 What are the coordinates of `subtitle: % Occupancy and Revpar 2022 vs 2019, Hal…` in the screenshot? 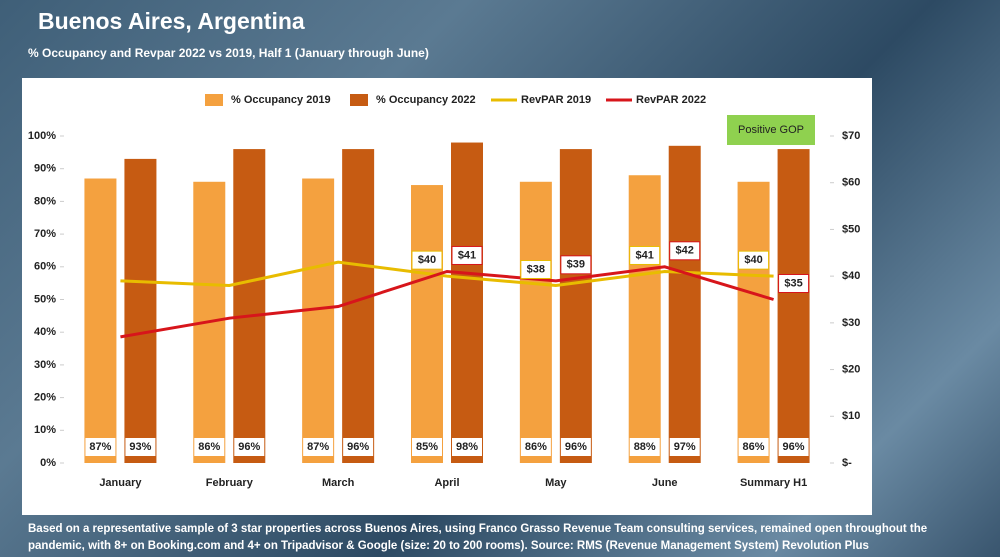 It's located at (228, 53).